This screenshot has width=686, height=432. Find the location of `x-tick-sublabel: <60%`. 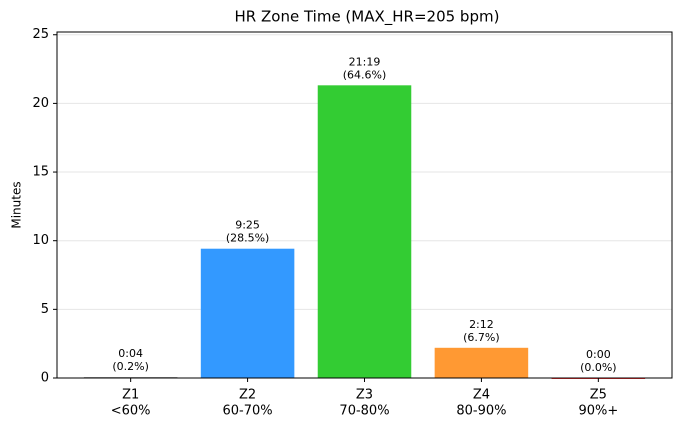

x-tick-sublabel: <60% is located at coordinates (131, 411).